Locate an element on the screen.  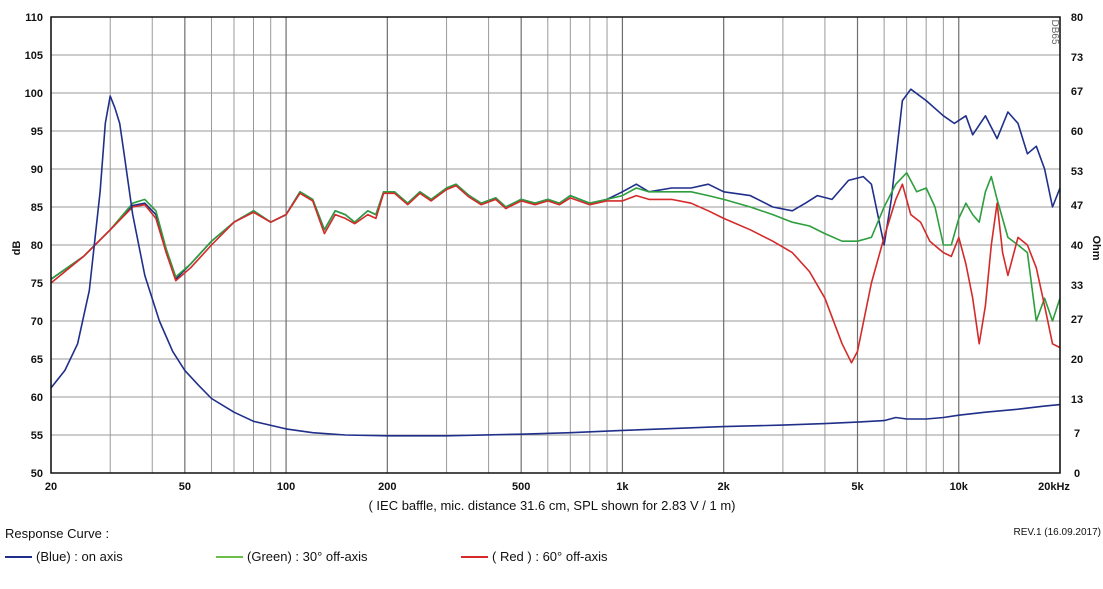
y-tick-label: 100 is located at coordinates (34, 94).